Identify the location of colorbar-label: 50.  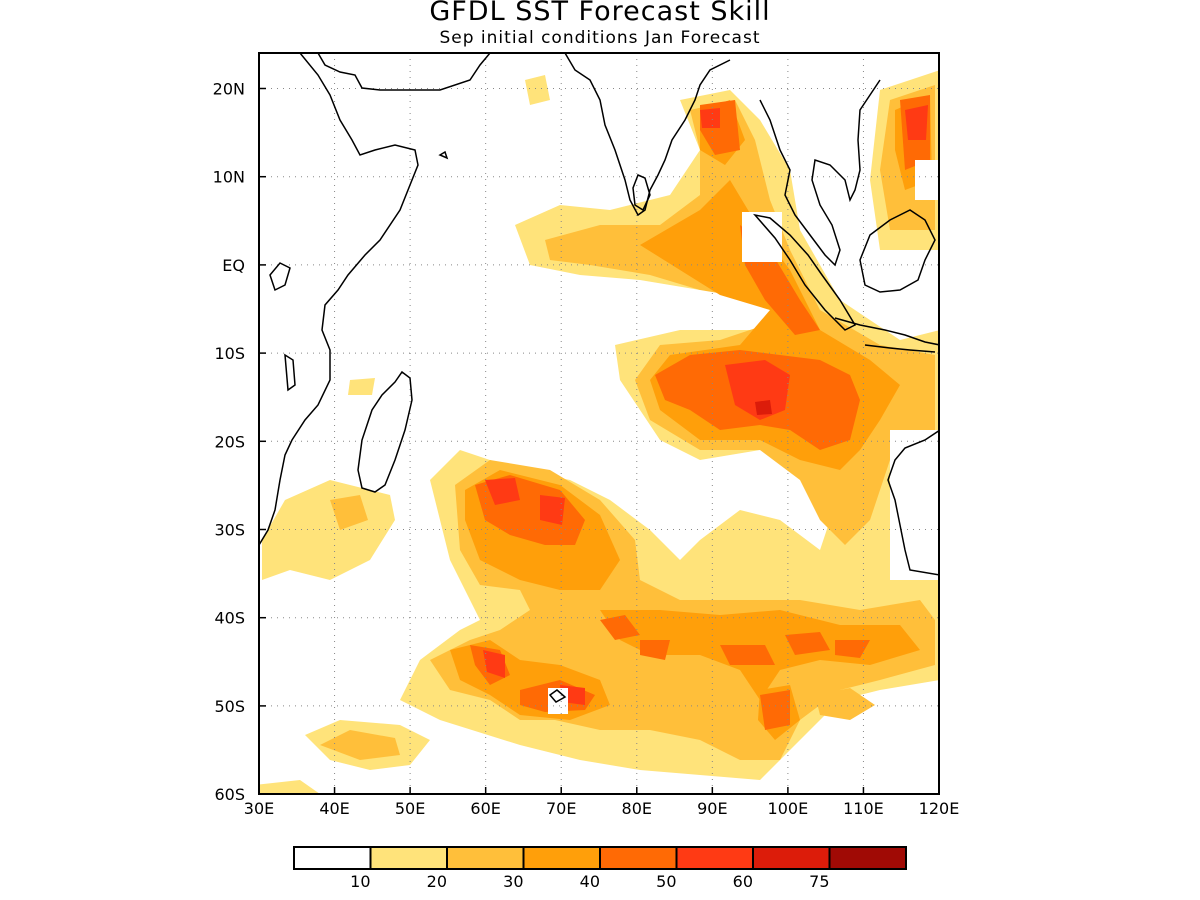
(666, 881).